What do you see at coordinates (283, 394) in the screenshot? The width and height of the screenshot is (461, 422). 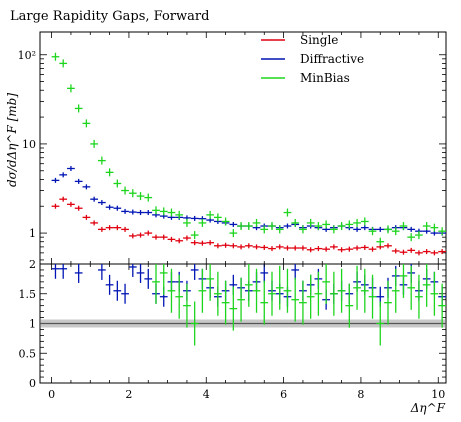 I see `x-tick-label: 6` at bounding box center [283, 394].